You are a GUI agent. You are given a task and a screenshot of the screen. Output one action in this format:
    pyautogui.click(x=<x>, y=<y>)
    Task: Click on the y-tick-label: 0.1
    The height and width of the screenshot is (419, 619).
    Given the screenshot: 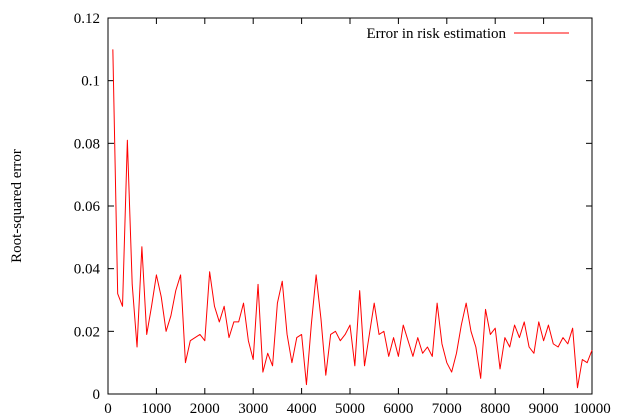 What is the action you would take?
    pyautogui.click(x=90, y=82)
    